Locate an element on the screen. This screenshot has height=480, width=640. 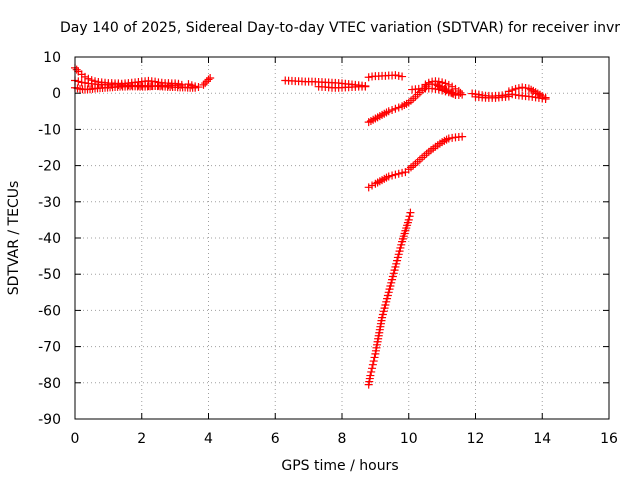
series-arc11 is located at coordinates (444, 88).